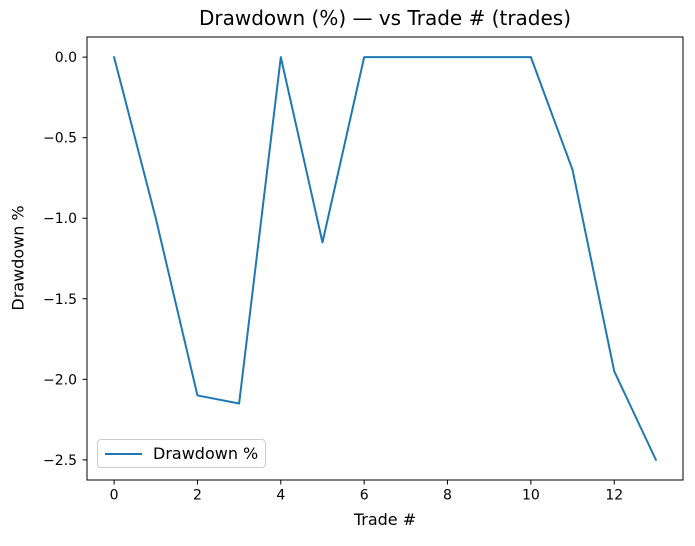 The width and height of the screenshot is (695, 546). I want to click on chart-title: Drawdown (%) — vs Trade # (trades), so click(385, 18).